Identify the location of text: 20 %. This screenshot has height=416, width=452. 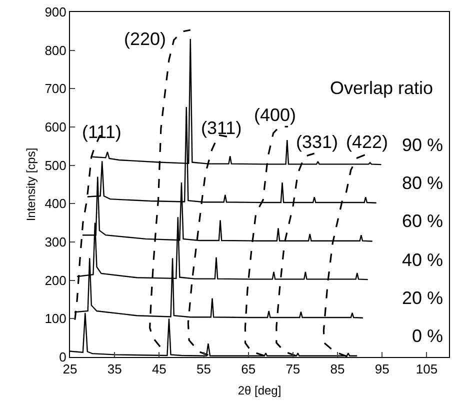
(423, 298).